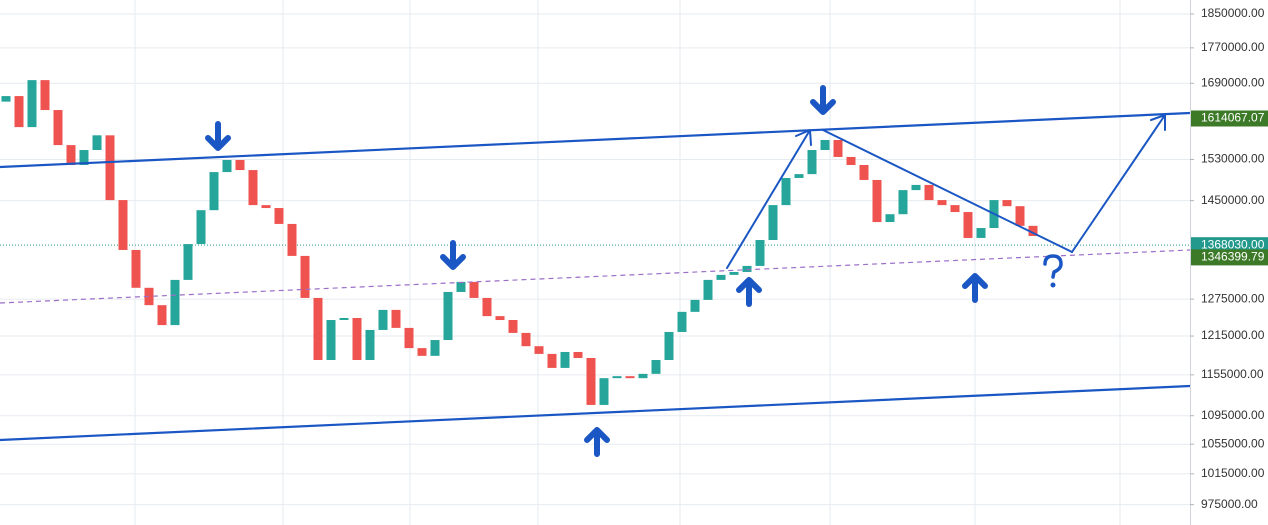 This screenshot has width=1268, height=525. What do you see at coordinates (1232, 374) in the screenshot?
I see `y-tick-label: 1155000.00` at bounding box center [1232, 374].